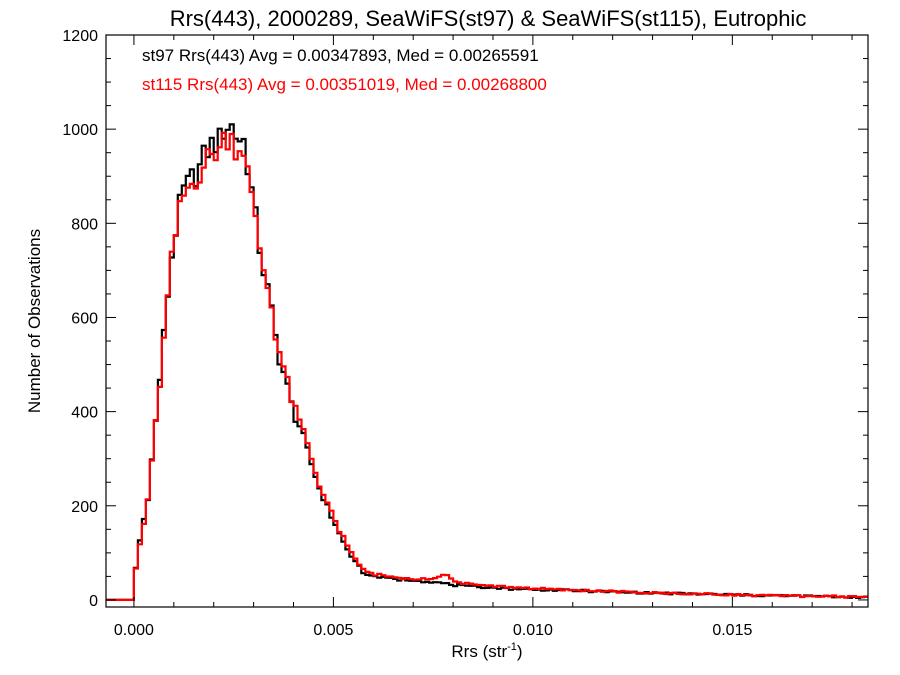 The height and width of the screenshot is (675, 900). I want to click on y-tick-label: 600, so click(84, 318).